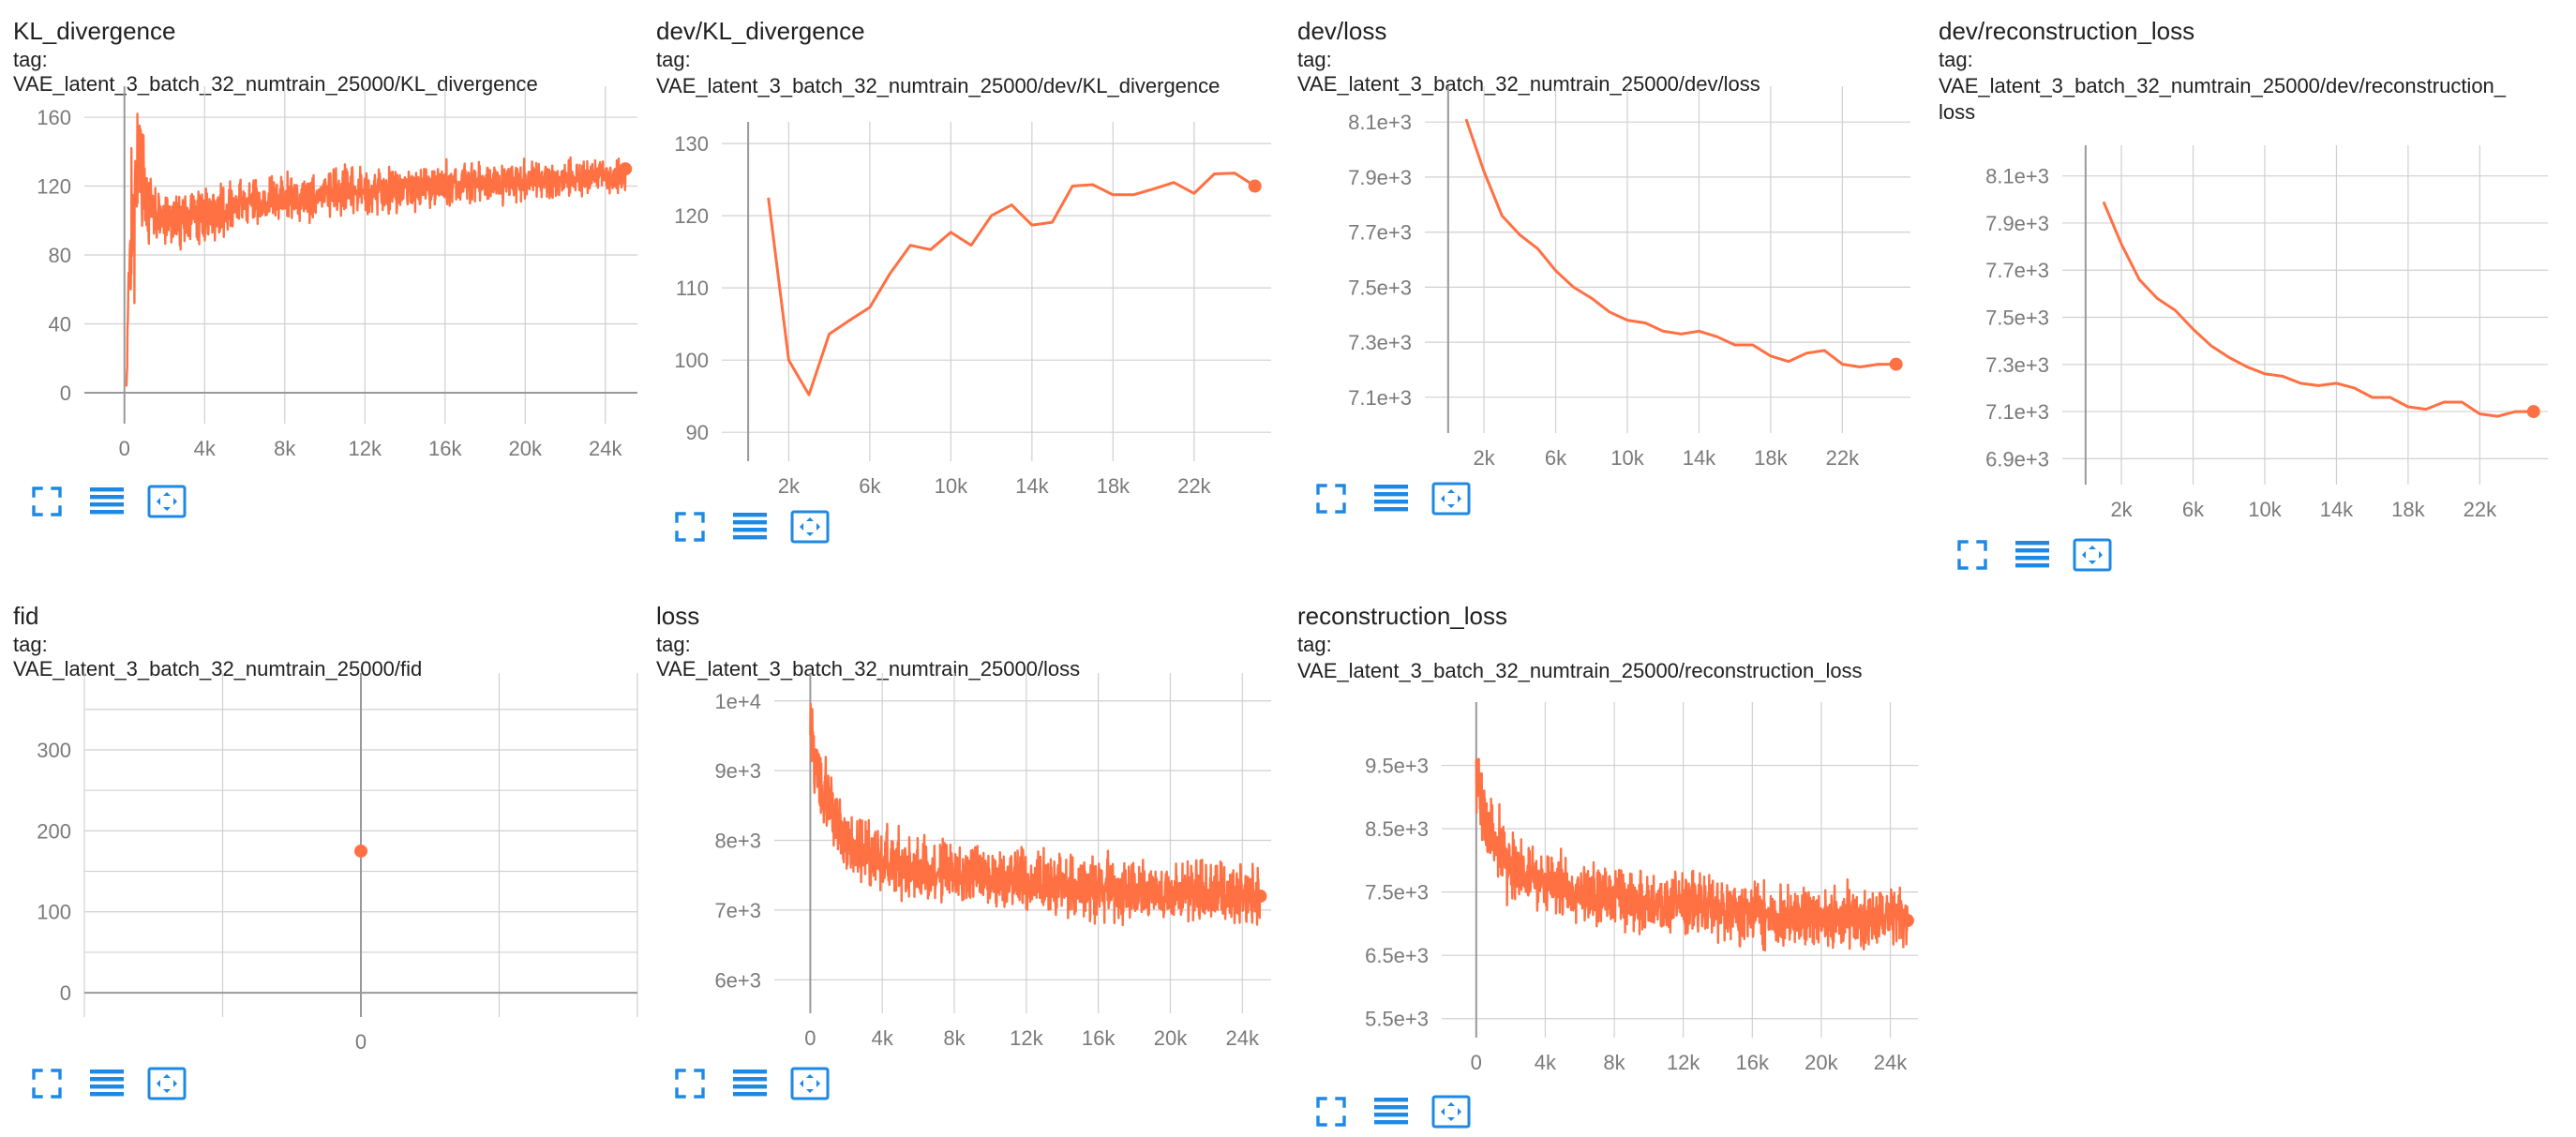  I want to click on y-tick-label: 6e+3, so click(737, 980).